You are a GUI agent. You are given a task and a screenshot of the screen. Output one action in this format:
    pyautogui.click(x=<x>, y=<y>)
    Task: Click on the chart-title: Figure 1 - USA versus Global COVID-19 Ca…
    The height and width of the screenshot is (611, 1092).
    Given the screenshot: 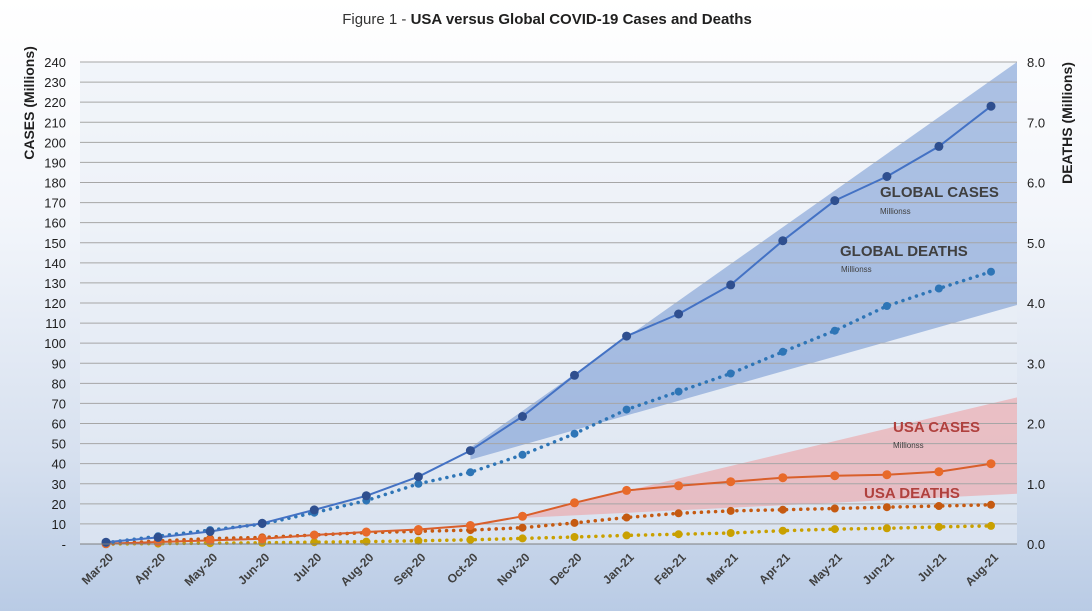 What is the action you would take?
    pyautogui.click(x=547, y=19)
    